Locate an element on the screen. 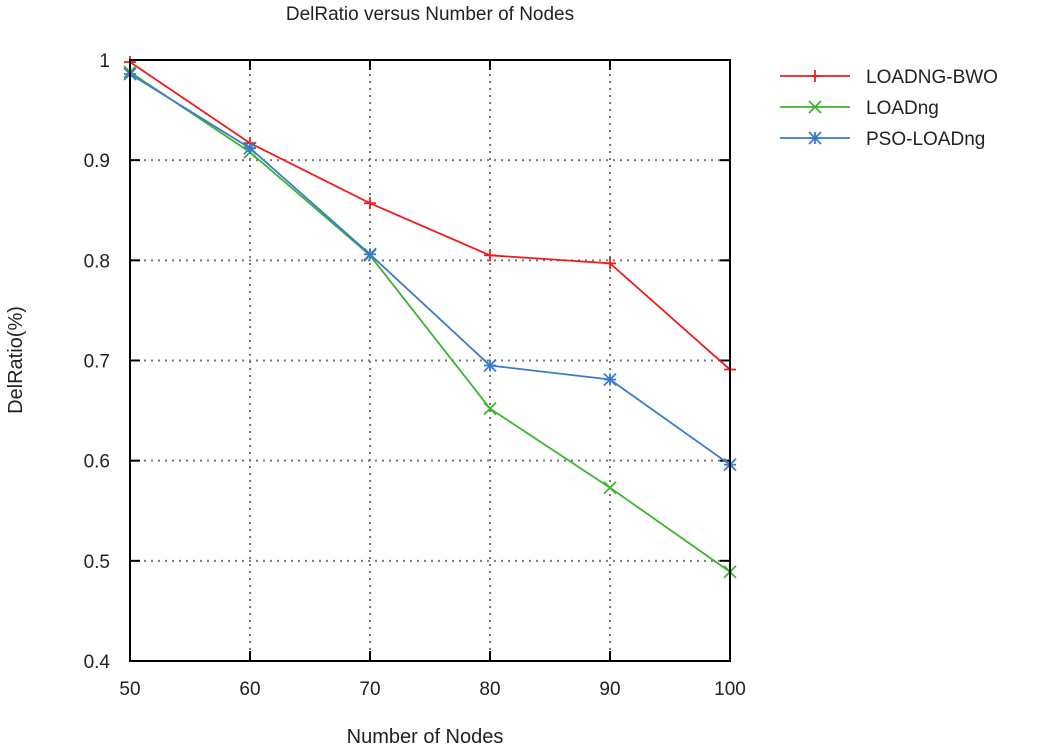 This screenshot has width=1050, height=747. y-tick-label: 0.9 is located at coordinates (97, 161).